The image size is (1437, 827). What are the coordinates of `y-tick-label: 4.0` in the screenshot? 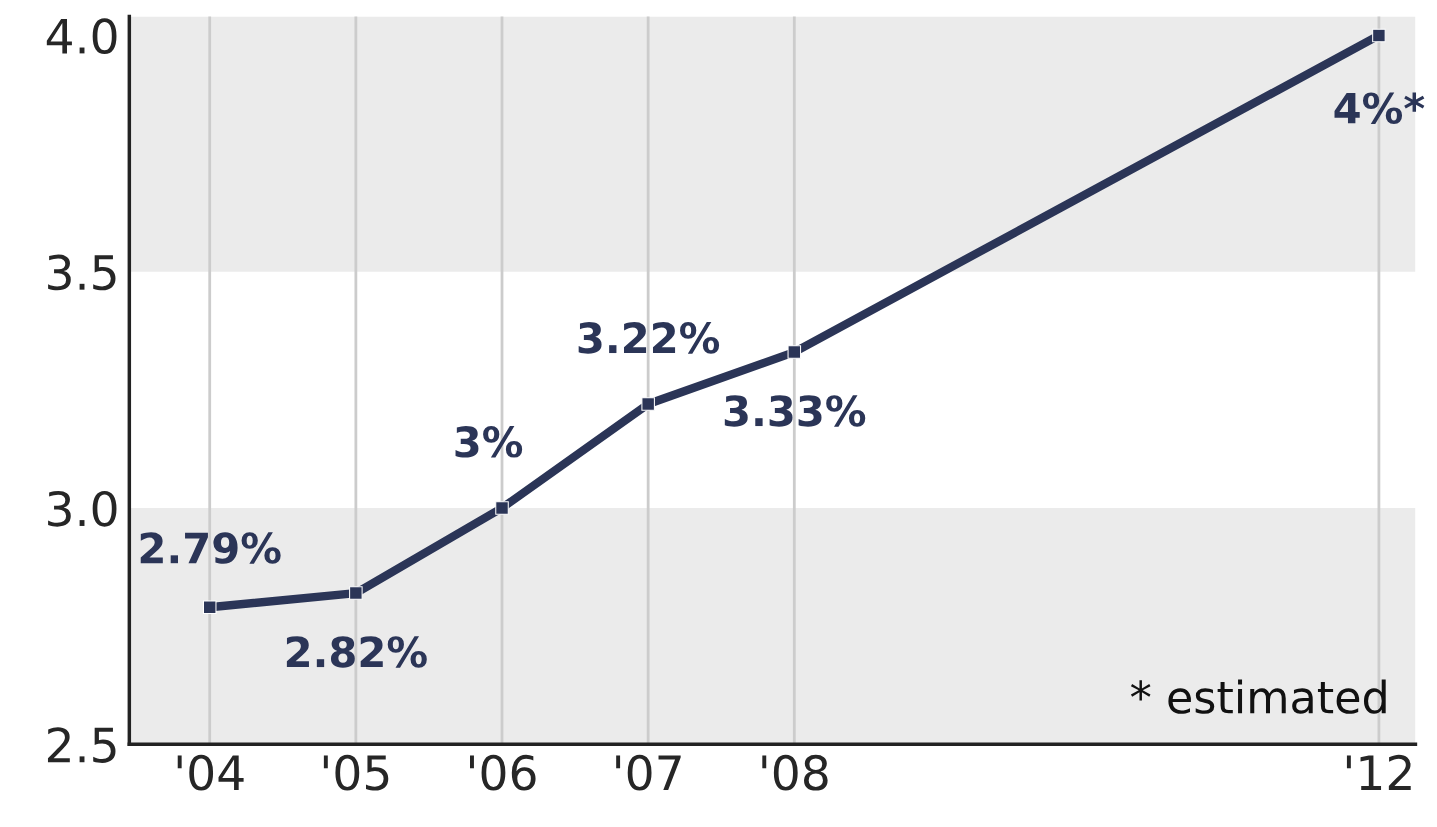 It's located at (81, 36).